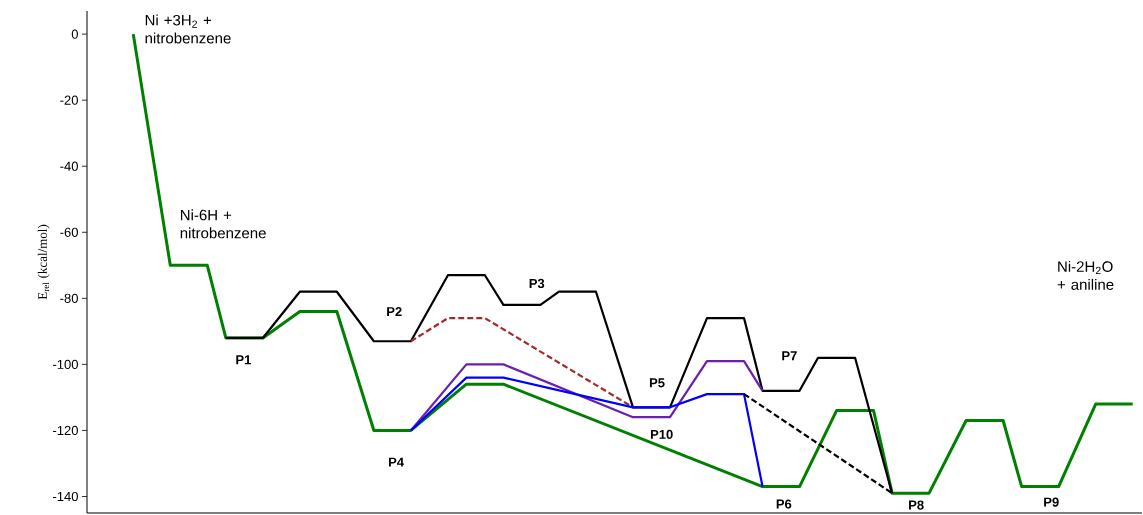 The height and width of the screenshot is (515, 1143). I want to click on annotation: P1, so click(243, 360).